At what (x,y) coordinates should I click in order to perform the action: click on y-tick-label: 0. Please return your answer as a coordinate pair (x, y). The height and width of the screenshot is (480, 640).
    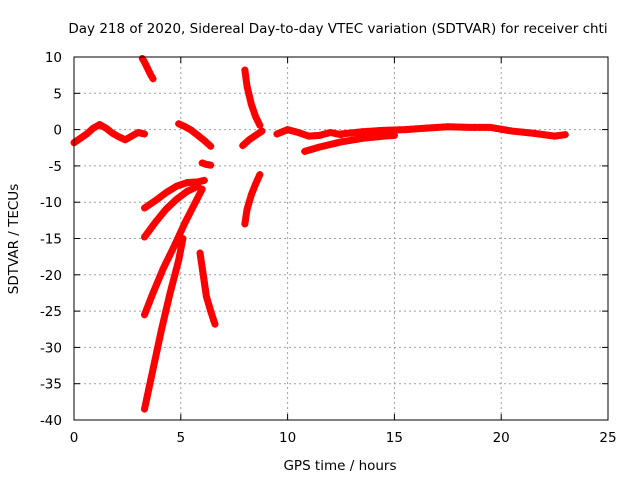
    Looking at the image, I should click on (57, 131).